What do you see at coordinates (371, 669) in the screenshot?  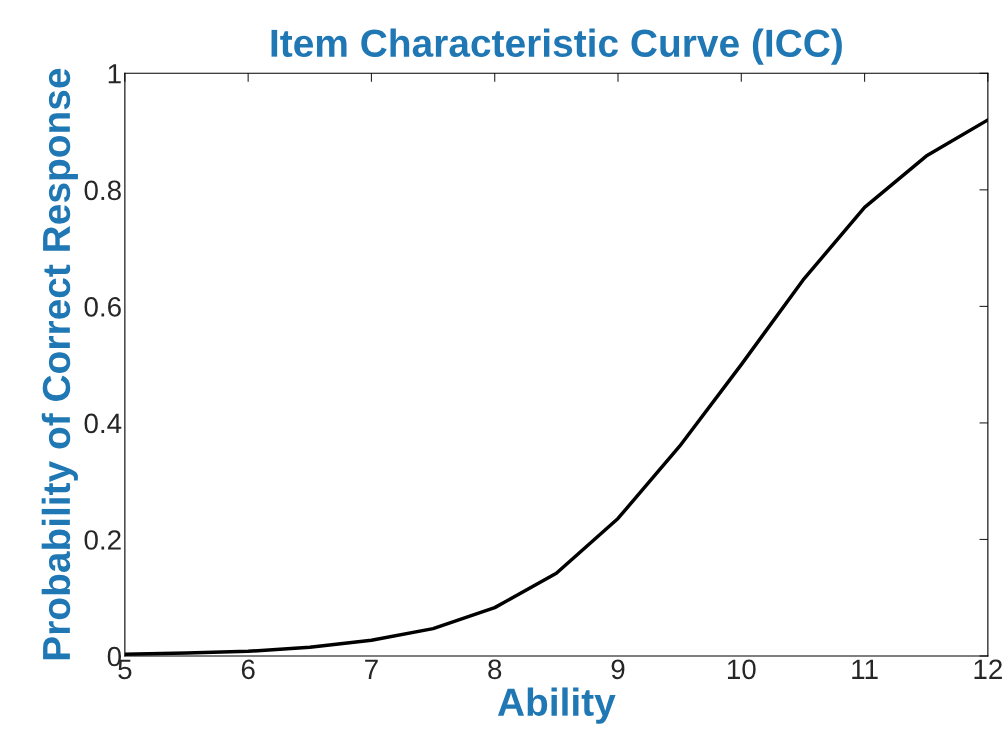 I see `x-tick-label: 7` at bounding box center [371, 669].